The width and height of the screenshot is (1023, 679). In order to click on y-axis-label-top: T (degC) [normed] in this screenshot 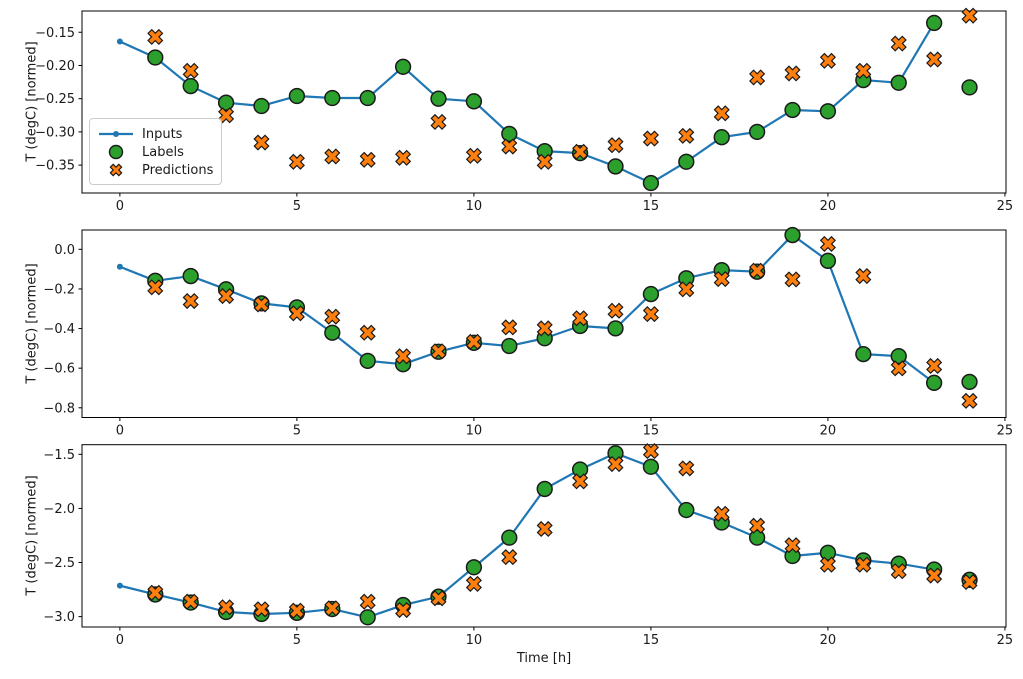, I will do `click(32, 101)`.